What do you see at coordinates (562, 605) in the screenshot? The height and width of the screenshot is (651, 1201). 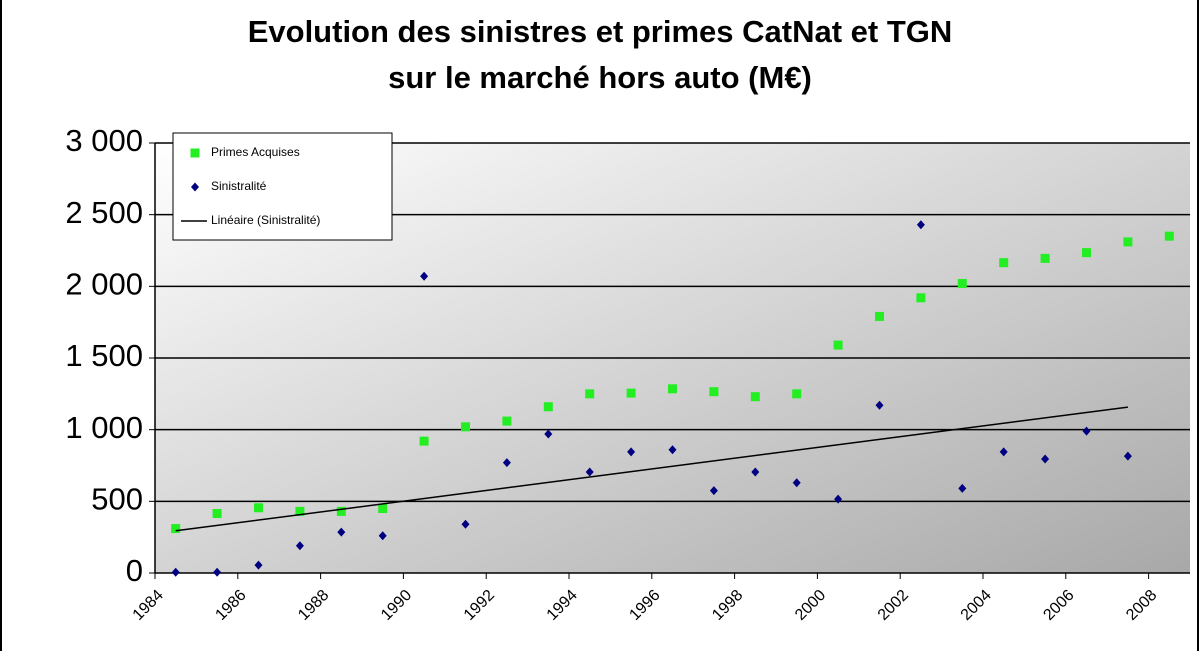 I see `x-tick-label: 1994` at bounding box center [562, 605].